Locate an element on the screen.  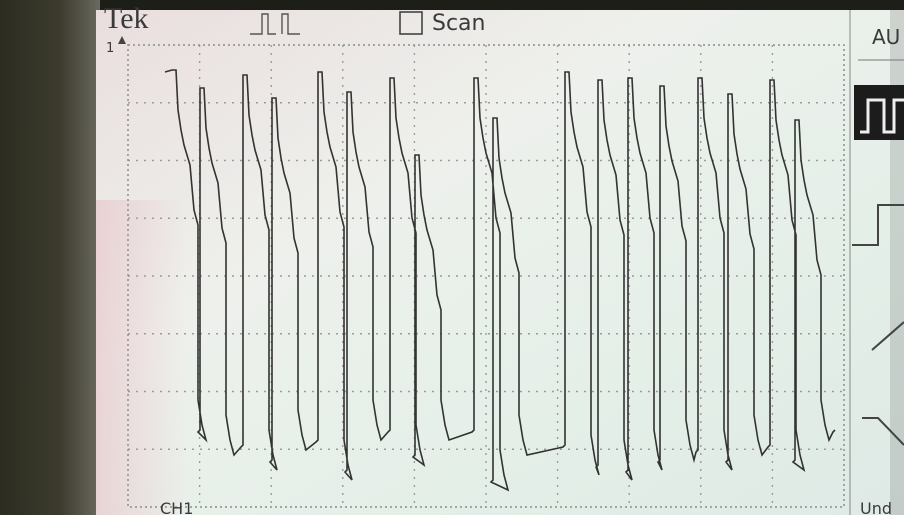
scan-checkbox is located at coordinates (411, 23).